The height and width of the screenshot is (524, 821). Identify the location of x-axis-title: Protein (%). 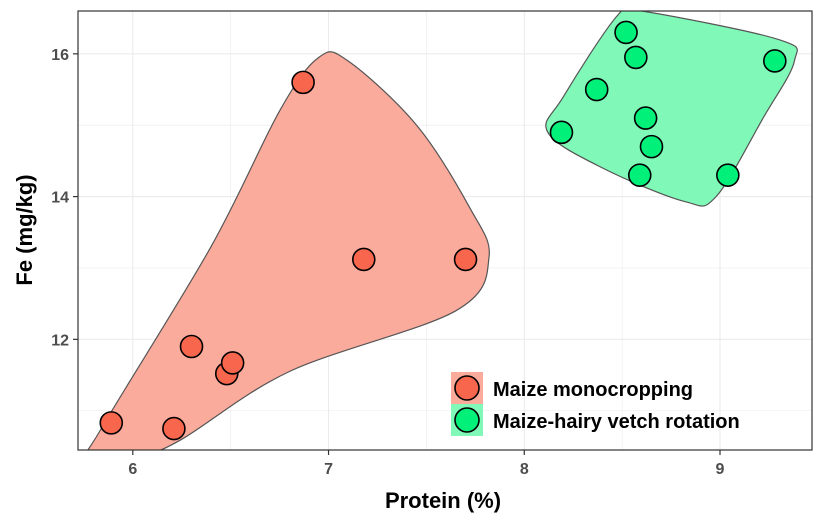
(443, 500).